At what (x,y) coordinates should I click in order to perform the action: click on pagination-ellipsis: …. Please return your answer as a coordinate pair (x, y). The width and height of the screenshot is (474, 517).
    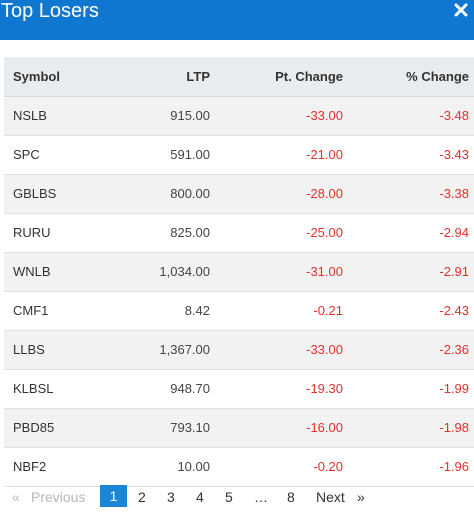
    Looking at the image, I should click on (261, 497).